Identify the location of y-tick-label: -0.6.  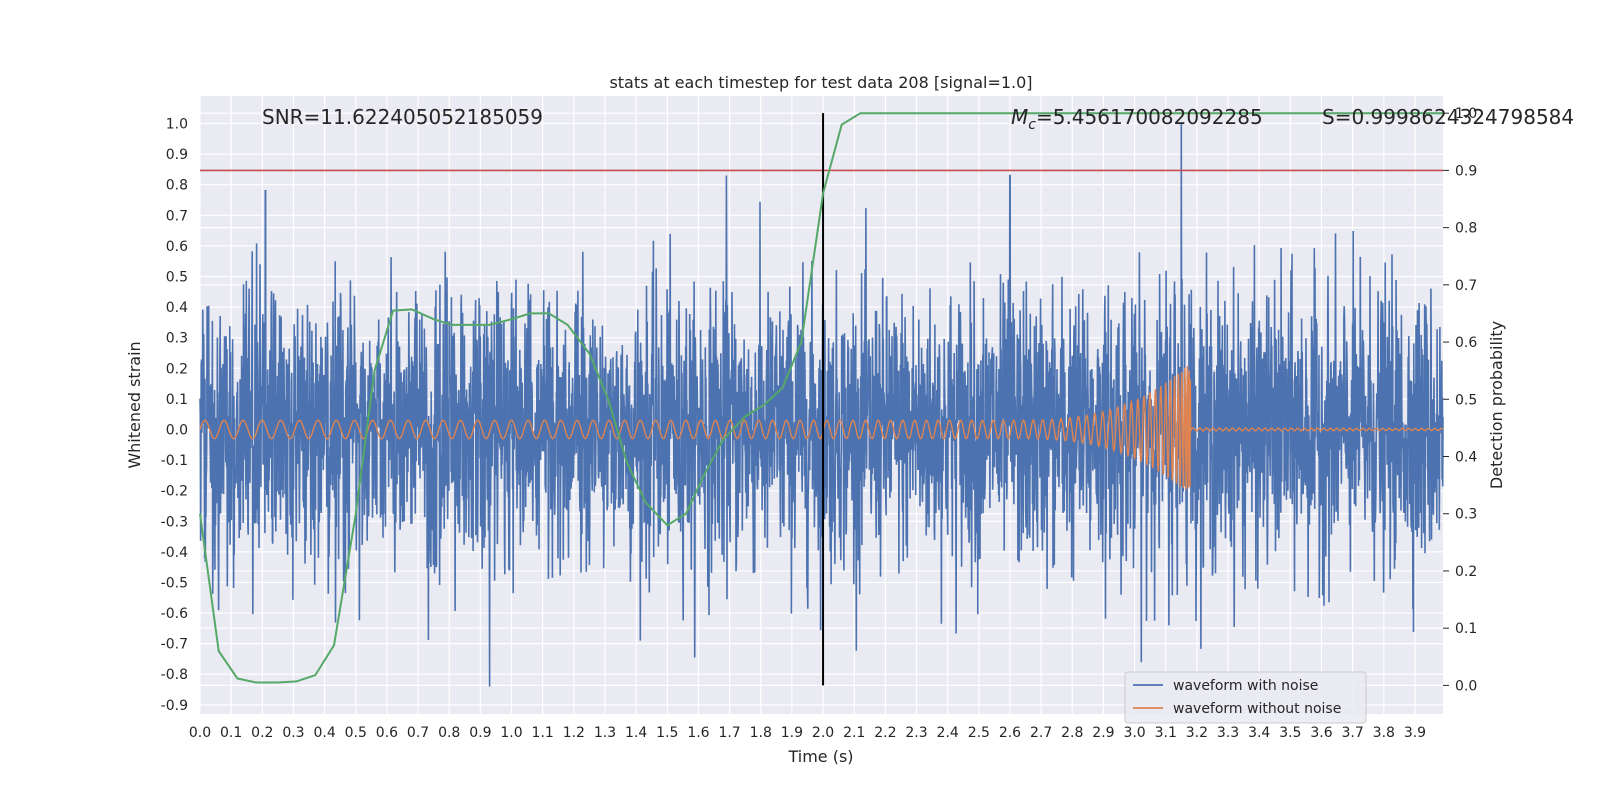
(174, 614).